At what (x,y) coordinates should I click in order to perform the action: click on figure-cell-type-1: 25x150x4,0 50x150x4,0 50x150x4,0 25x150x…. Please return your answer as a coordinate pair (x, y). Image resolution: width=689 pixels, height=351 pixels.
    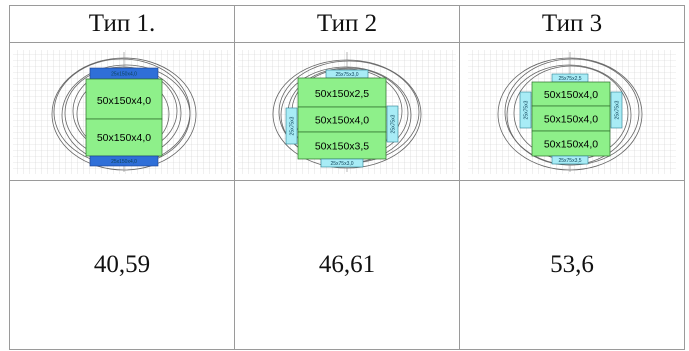
    Looking at the image, I should click on (122, 111).